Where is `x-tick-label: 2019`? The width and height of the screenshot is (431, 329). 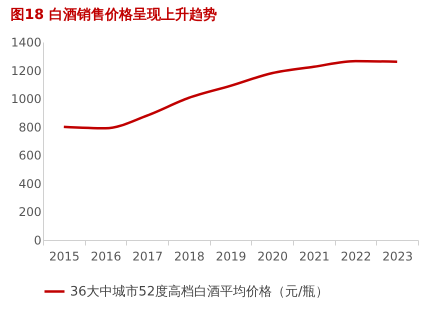
x-tick-label: 2019 is located at coordinates (231, 257).